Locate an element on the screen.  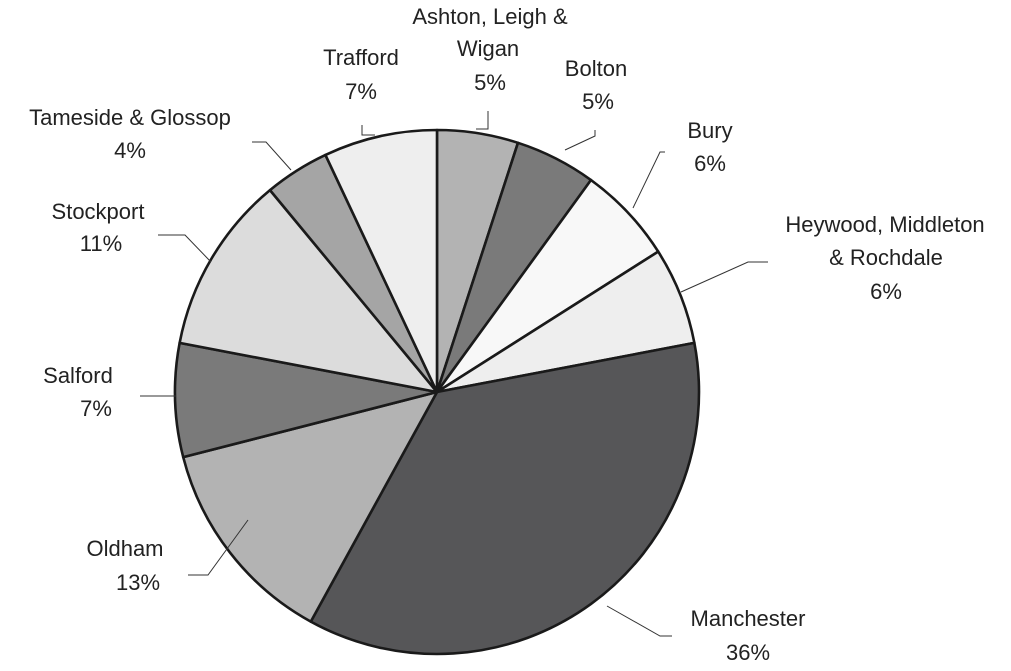
slice-label-bolton: Bolton 5% is located at coordinates (596, 85).